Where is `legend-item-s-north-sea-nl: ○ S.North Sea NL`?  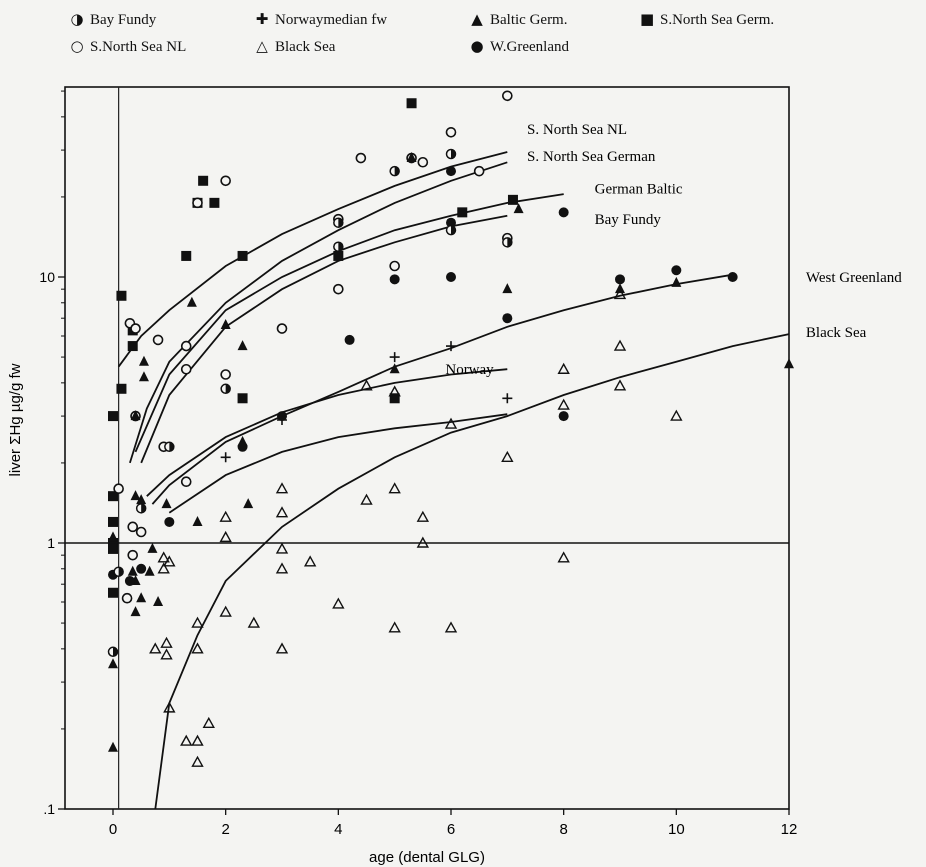
legend-item-s-north-sea-nl: ○ S.North Sea NL is located at coordinates (128, 46).